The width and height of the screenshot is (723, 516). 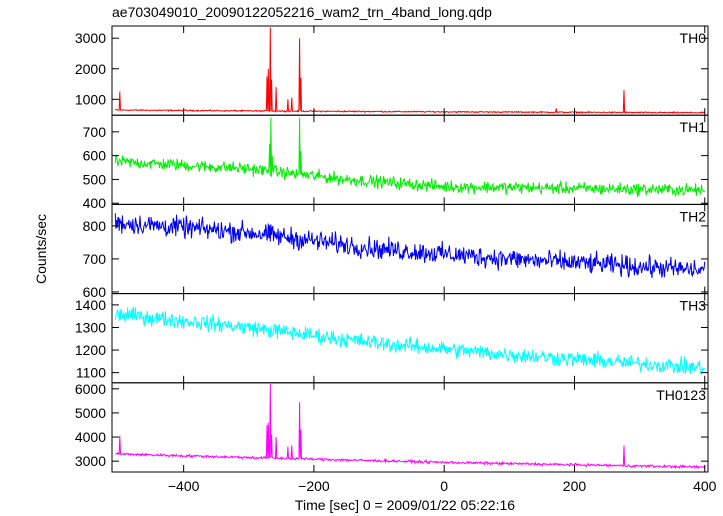 I want to click on panel-frame-th0123, so click(x=410, y=427).